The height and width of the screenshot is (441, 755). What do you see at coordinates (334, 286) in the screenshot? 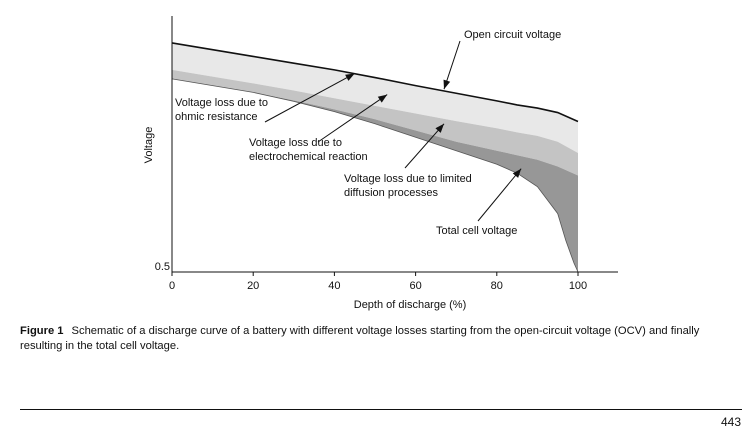
I see `x-tick-label: 40` at bounding box center [334, 286].